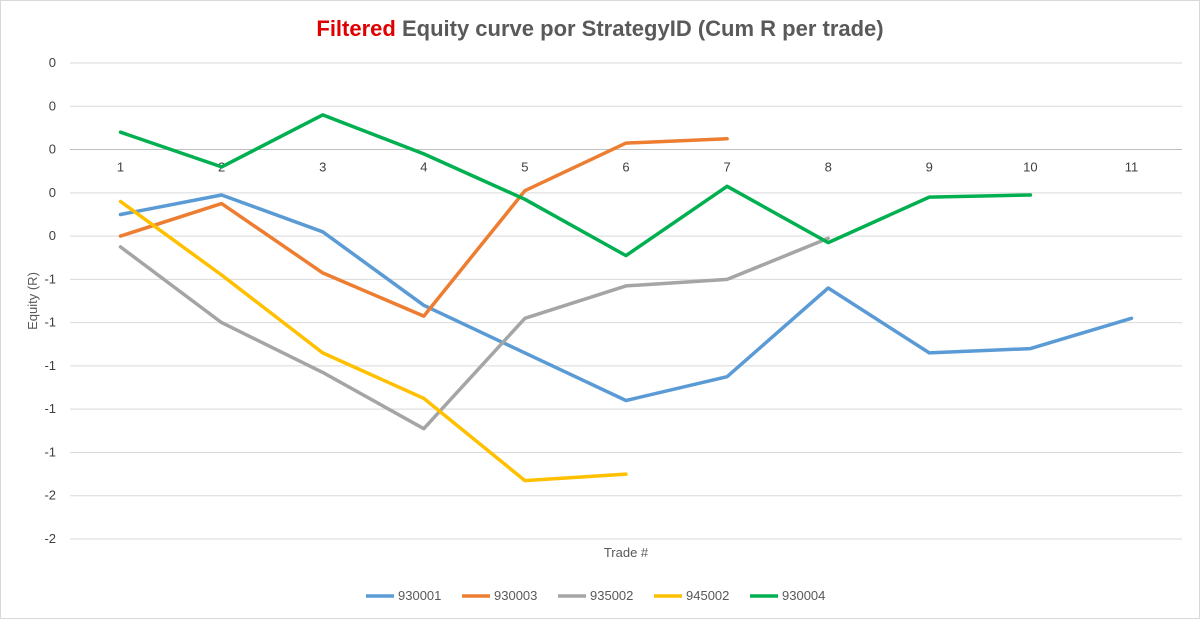 The height and width of the screenshot is (619, 1200). I want to click on x-tick-label: 3, so click(322, 167).